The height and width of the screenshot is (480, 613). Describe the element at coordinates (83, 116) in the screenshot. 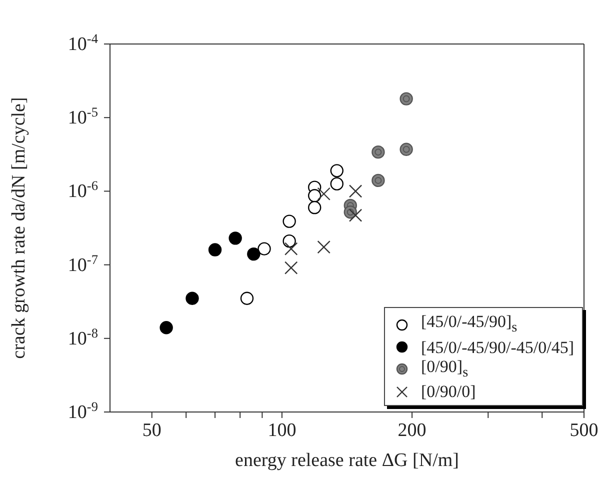

I see `y-tick-label: 10$^{-5}$` at that location.